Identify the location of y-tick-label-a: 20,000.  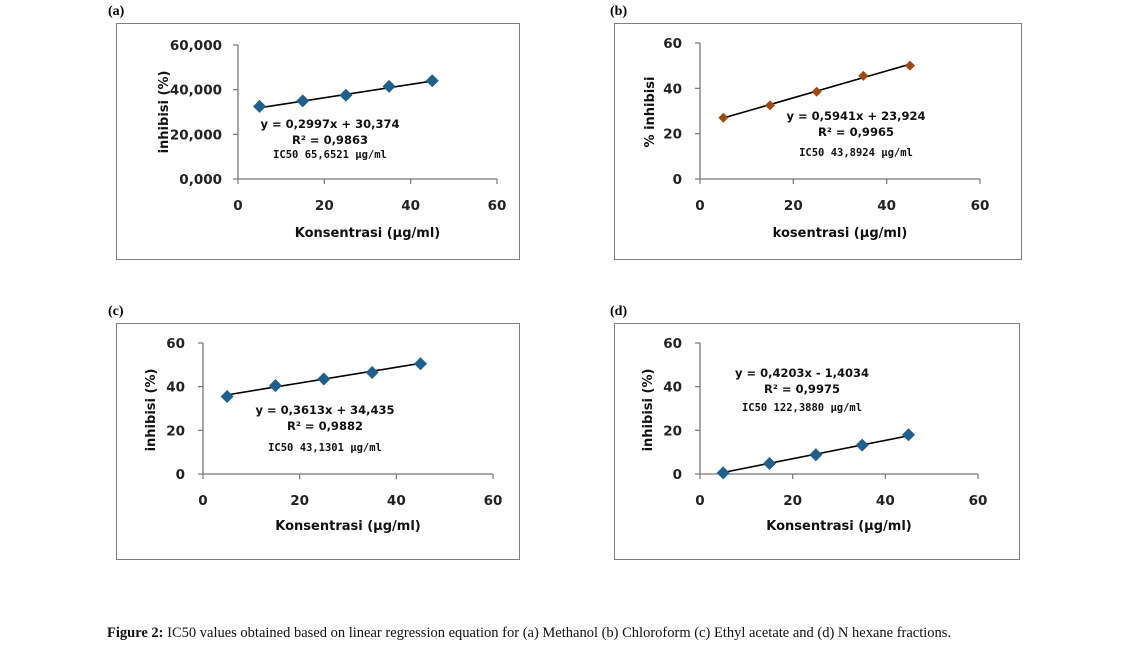
(196, 135).